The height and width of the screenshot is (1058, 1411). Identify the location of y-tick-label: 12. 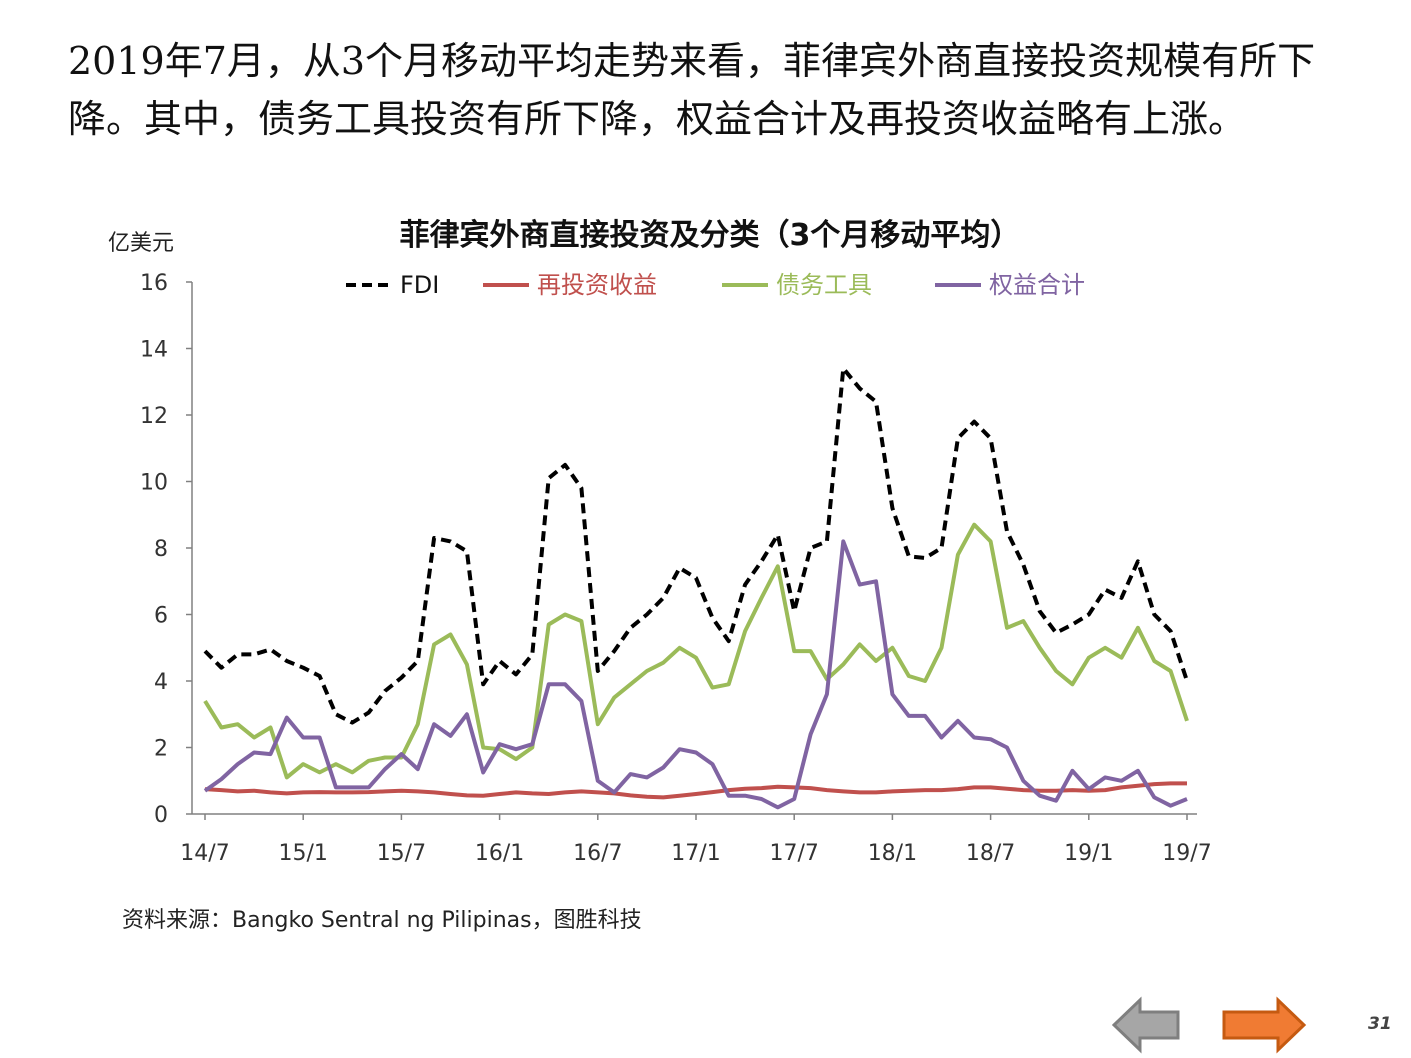
(154, 416).